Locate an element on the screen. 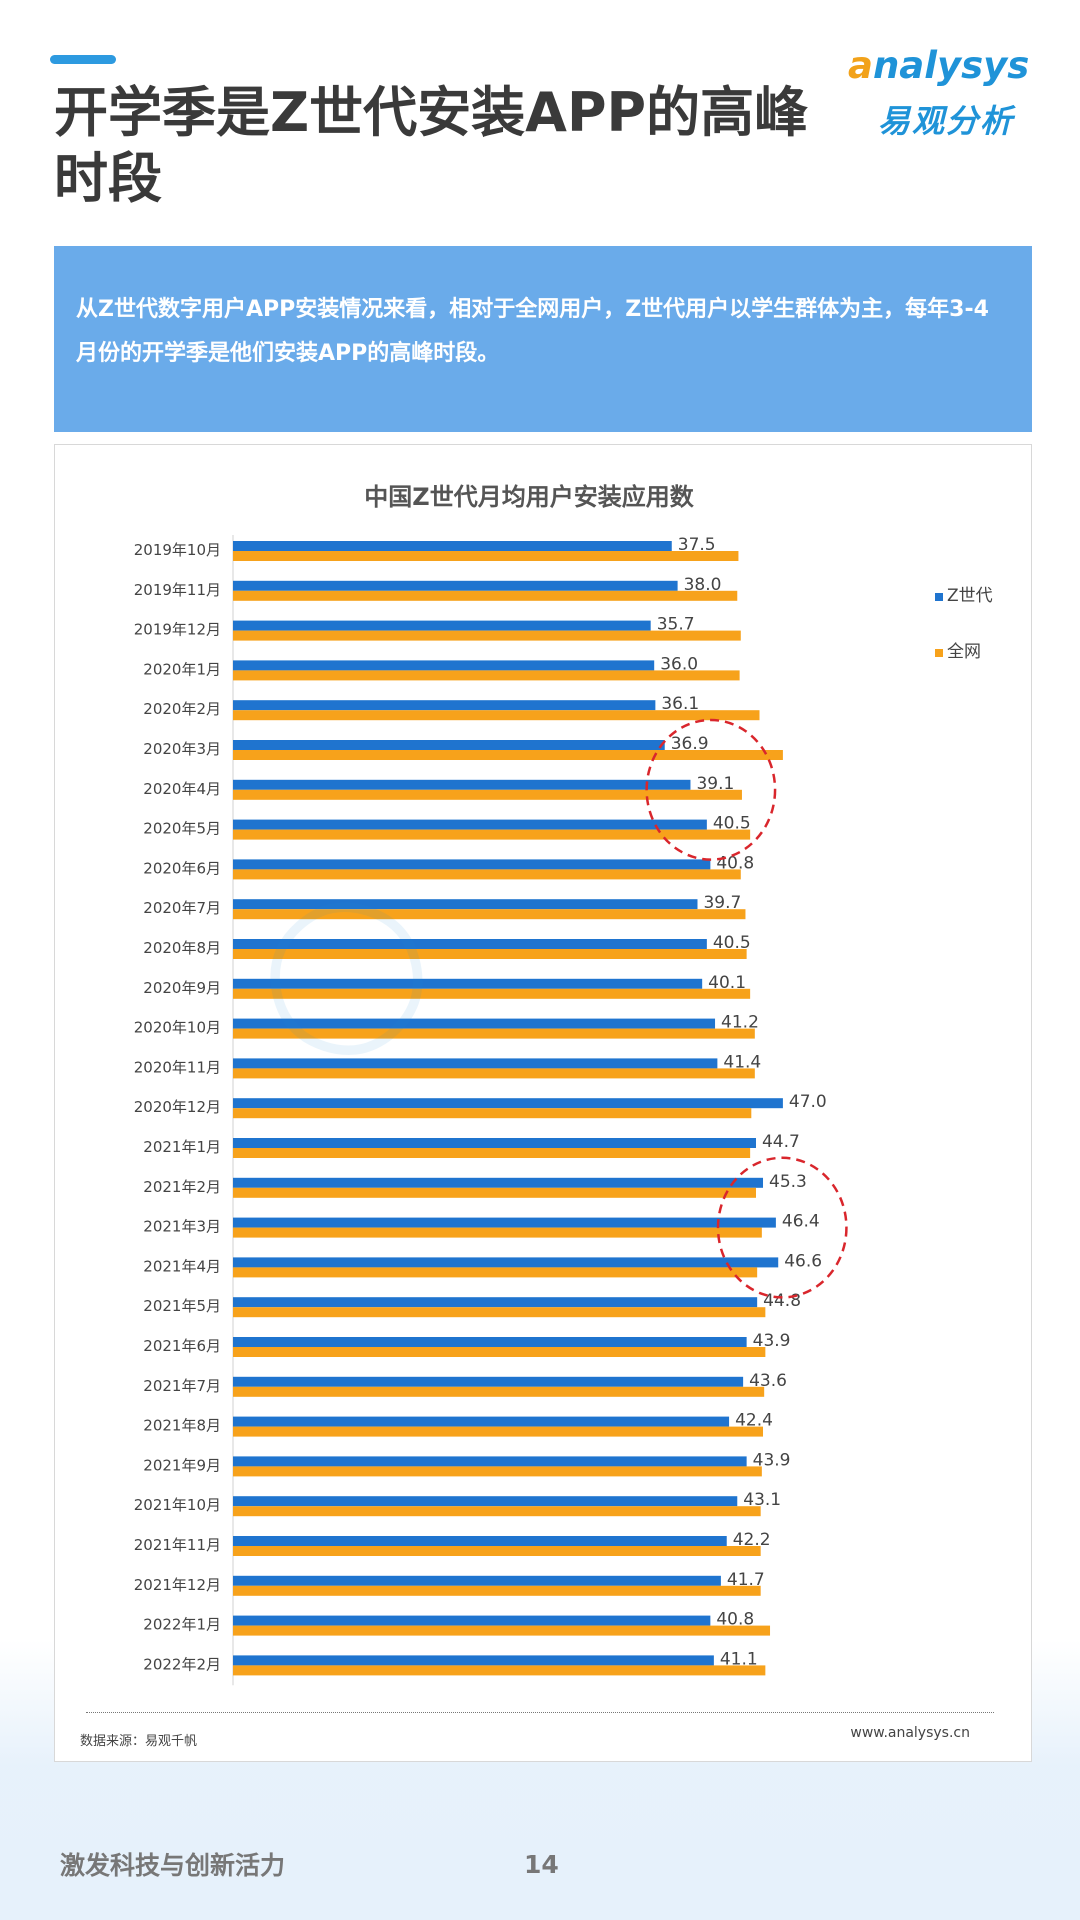 This screenshot has height=1920, width=1080. page-number: 14 is located at coordinates (541, 1864).